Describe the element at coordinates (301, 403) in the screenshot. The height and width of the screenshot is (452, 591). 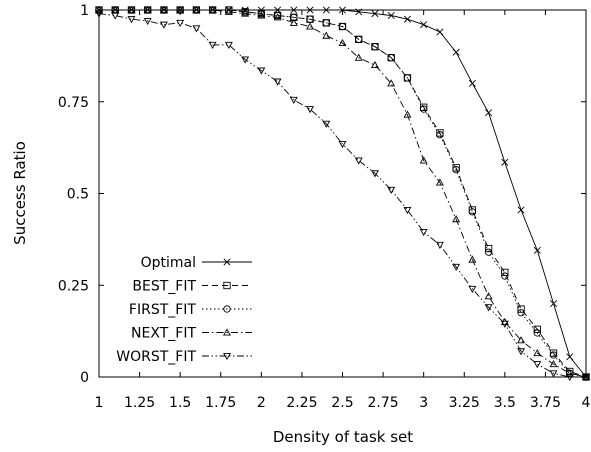
I see `x-tick-label: 2.25` at that location.